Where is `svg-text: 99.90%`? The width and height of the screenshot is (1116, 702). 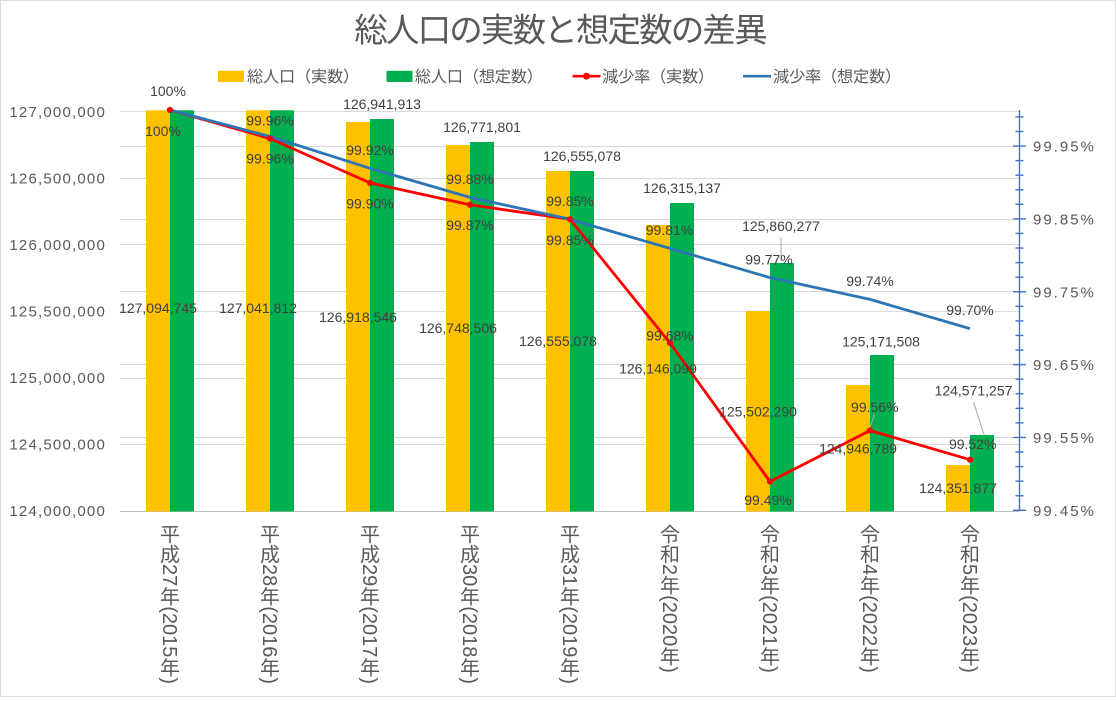
svg-text: 99.90% is located at coordinates (369, 203).